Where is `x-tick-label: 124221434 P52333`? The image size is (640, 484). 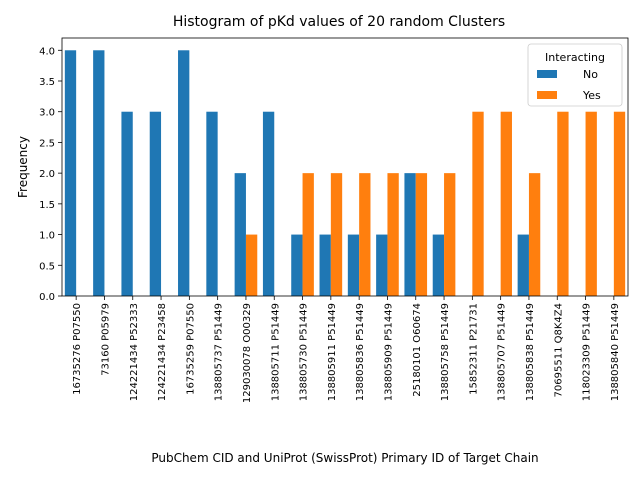 x-tick-label: 124221434 P52333 is located at coordinates (134, 352).